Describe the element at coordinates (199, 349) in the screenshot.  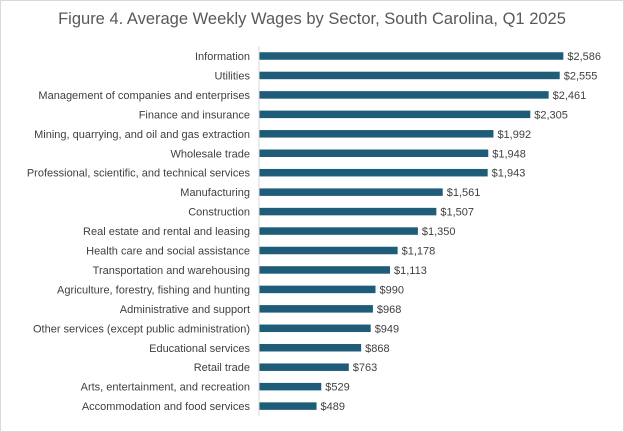
I see `category-label-educational-services: Educational services` at that location.